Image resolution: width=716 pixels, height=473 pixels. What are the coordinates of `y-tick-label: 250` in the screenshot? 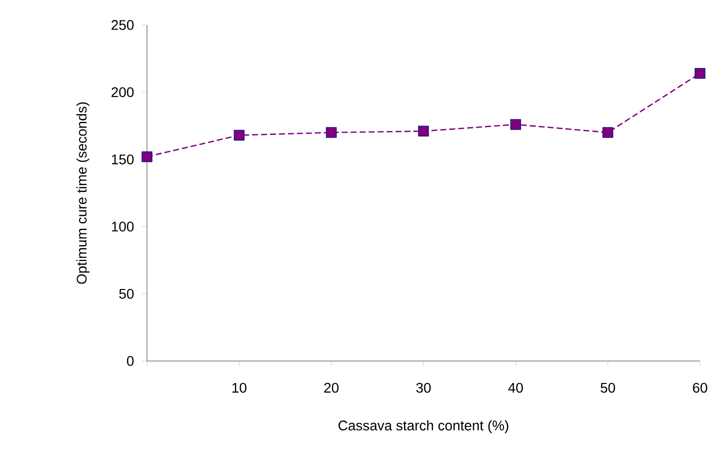 It's located at (123, 25).